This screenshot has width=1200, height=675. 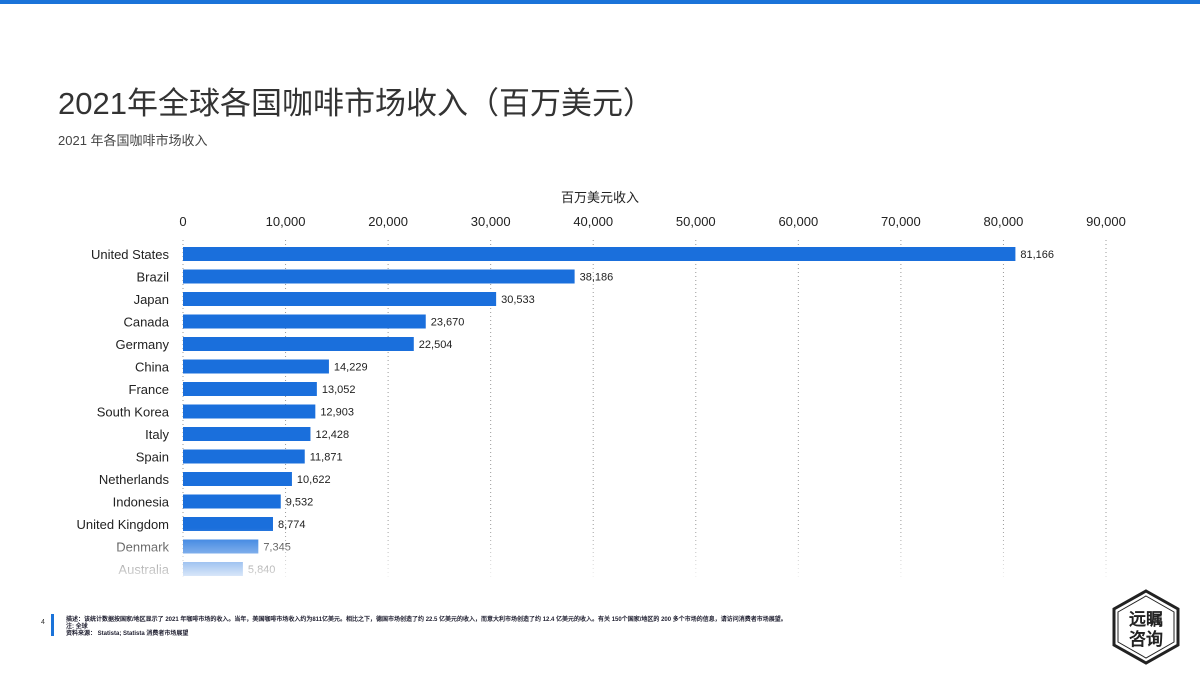 What do you see at coordinates (1037, 255) in the screenshot?
I see `data-label: 81,166` at bounding box center [1037, 255].